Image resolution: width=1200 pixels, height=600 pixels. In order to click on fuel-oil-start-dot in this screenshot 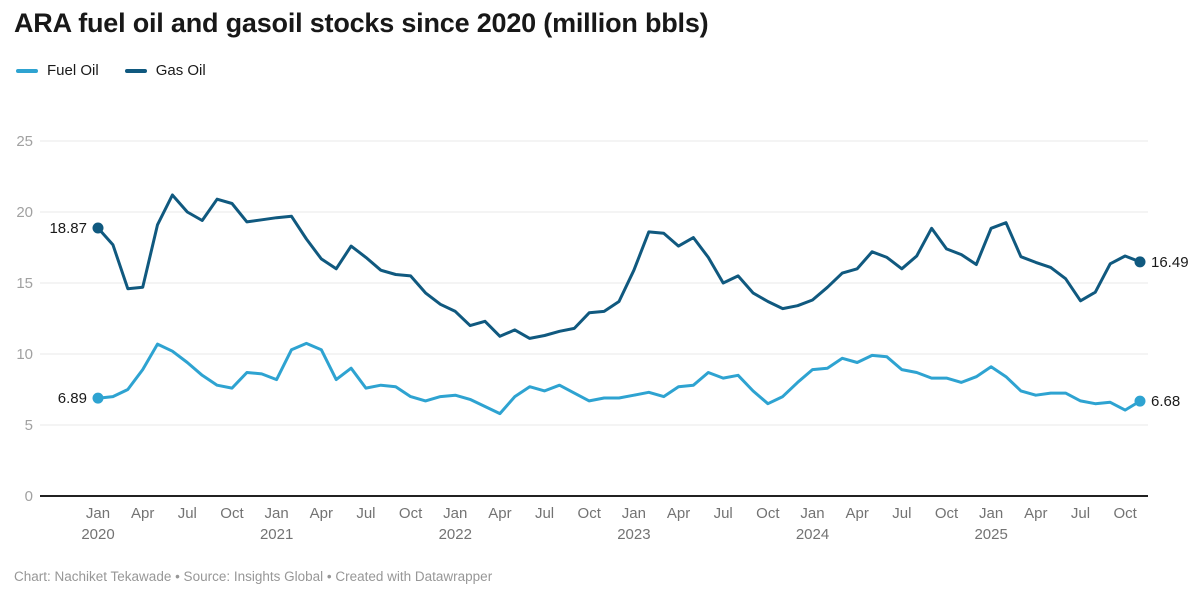, I will do `click(98, 398)`.